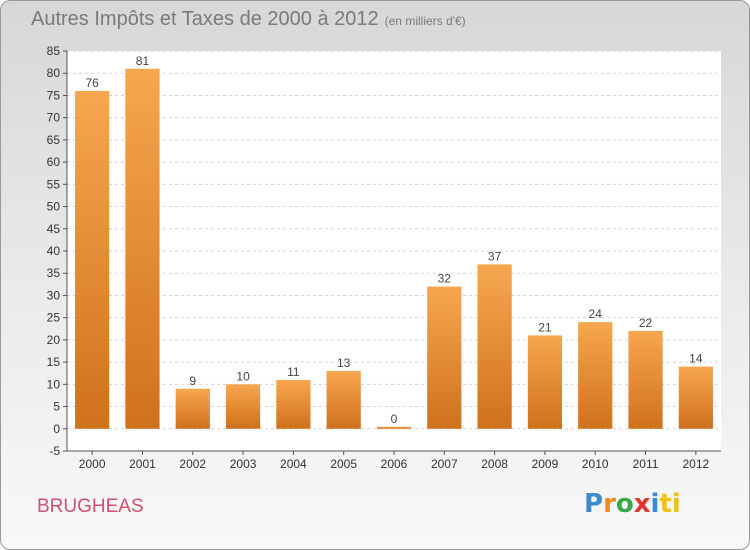  Describe the element at coordinates (54, 162) in the screenshot. I see `y-tick-label: 60` at that location.